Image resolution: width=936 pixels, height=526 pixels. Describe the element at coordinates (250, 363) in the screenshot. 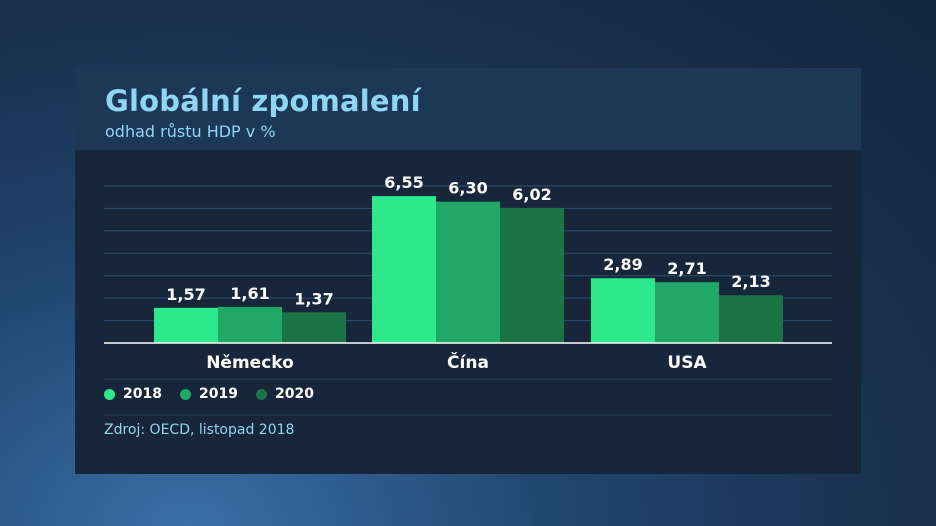

I see `x-tick-label: Německo` at that location.